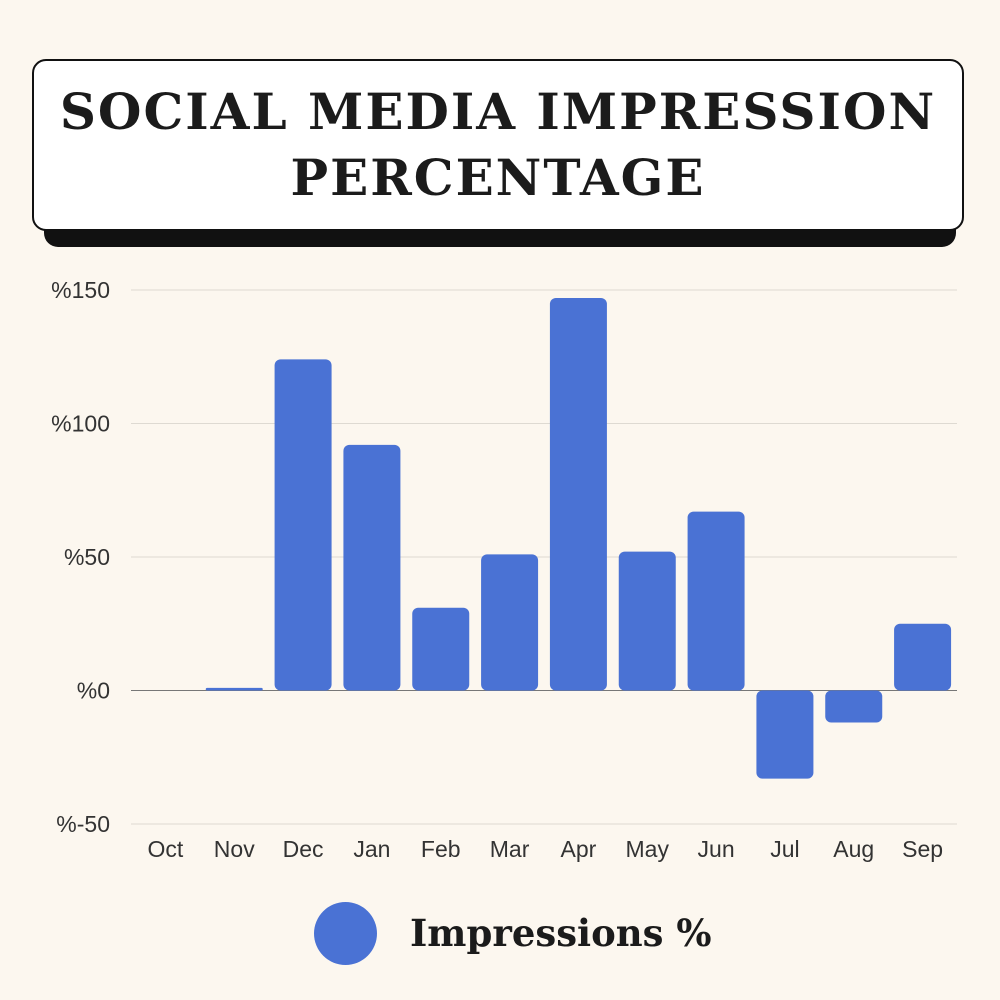 The height and width of the screenshot is (1000, 1000). Describe the element at coordinates (303, 525) in the screenshot. I see `bar-dec` at that location.